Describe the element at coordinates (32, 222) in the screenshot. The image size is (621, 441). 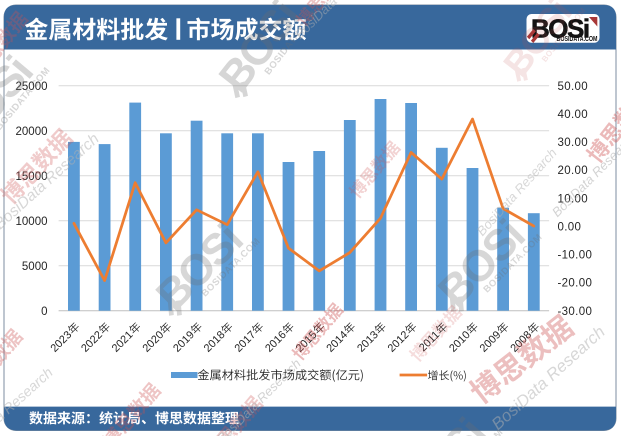
I see `svg-text: 10000` at that location.